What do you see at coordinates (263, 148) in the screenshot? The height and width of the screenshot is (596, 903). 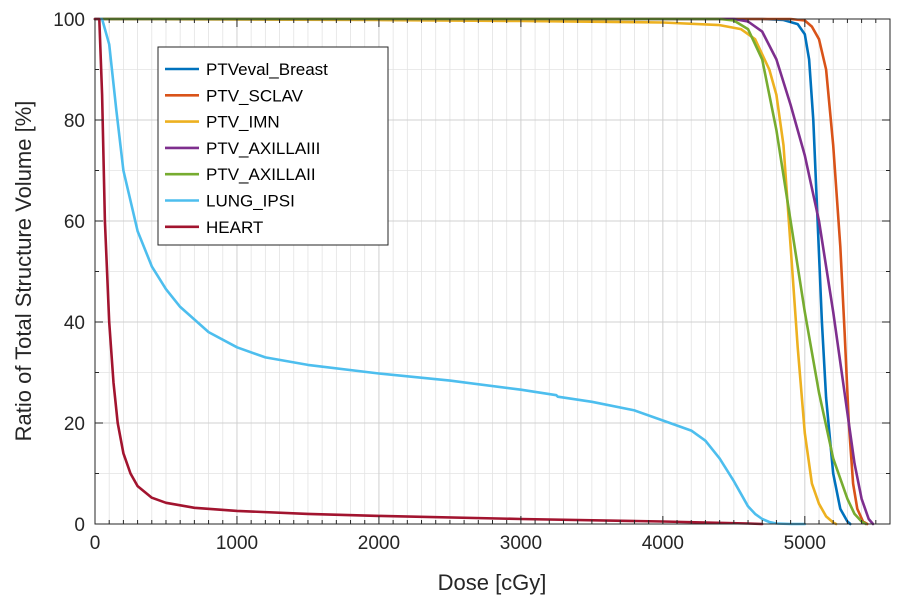 I see `legend-label-ptv_axillaiii: PTV_AXILLAIII` at bounding box center [263, 148].